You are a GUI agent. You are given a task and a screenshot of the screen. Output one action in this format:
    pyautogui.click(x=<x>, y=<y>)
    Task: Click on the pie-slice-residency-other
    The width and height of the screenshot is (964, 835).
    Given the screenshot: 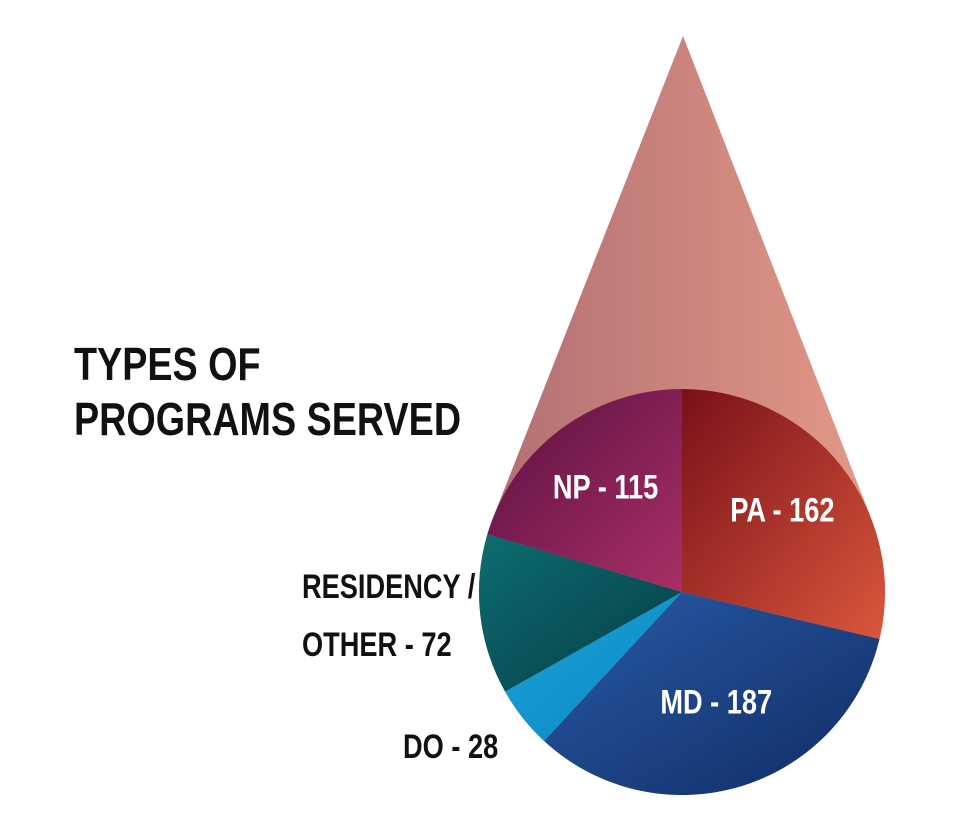 What is the action you would take?
    pyautogui.click(x=580, y=613)
    